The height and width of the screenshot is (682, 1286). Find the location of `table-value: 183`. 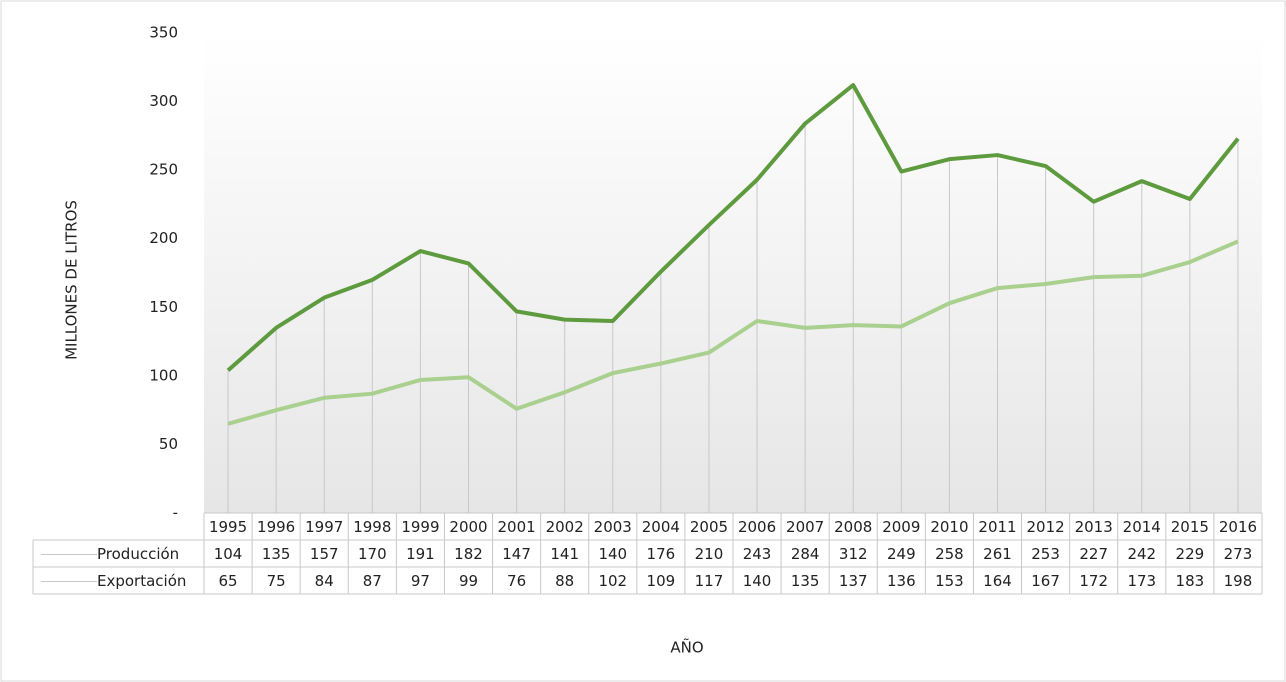

table-value: 183 is located at coordinates (1190, 581).